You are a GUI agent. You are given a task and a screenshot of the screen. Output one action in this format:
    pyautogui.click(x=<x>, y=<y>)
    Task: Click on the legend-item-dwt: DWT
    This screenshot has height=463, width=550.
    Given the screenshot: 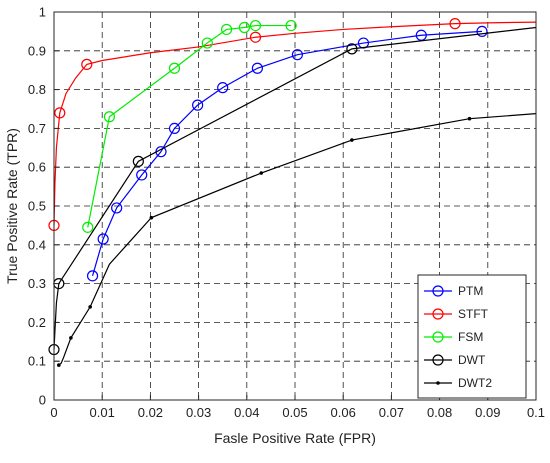 What is the action you would take?
    pyautogui.click(x=455, y=360)
    